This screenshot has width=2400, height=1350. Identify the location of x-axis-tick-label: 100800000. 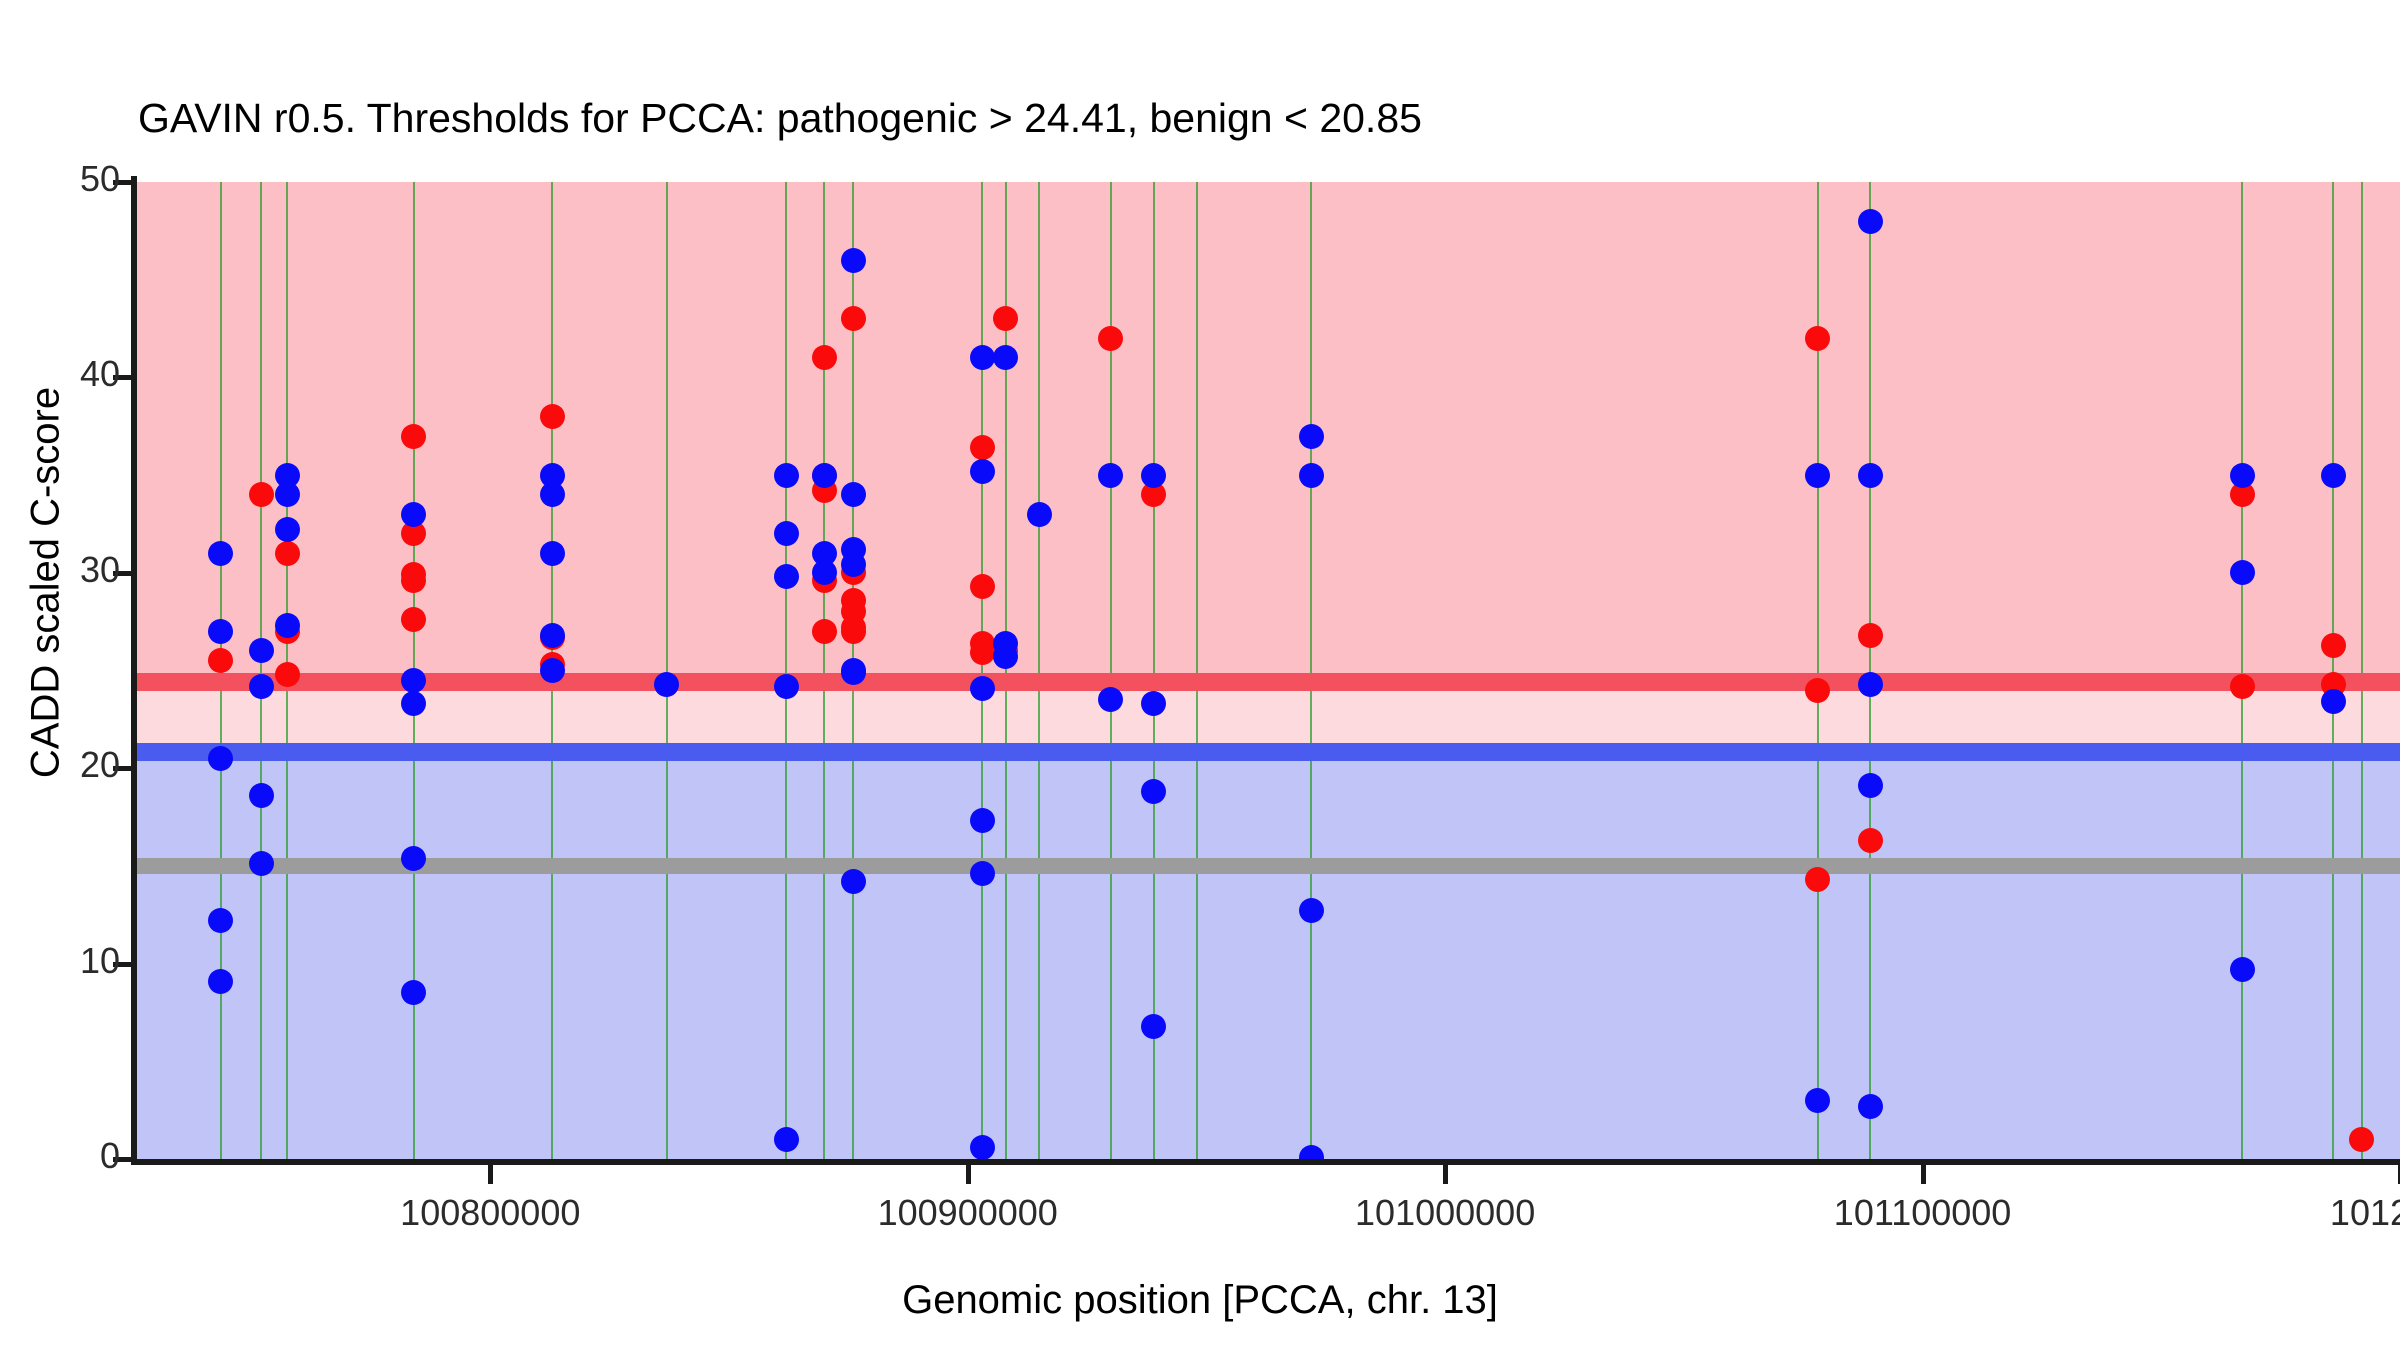
(490, 1212).